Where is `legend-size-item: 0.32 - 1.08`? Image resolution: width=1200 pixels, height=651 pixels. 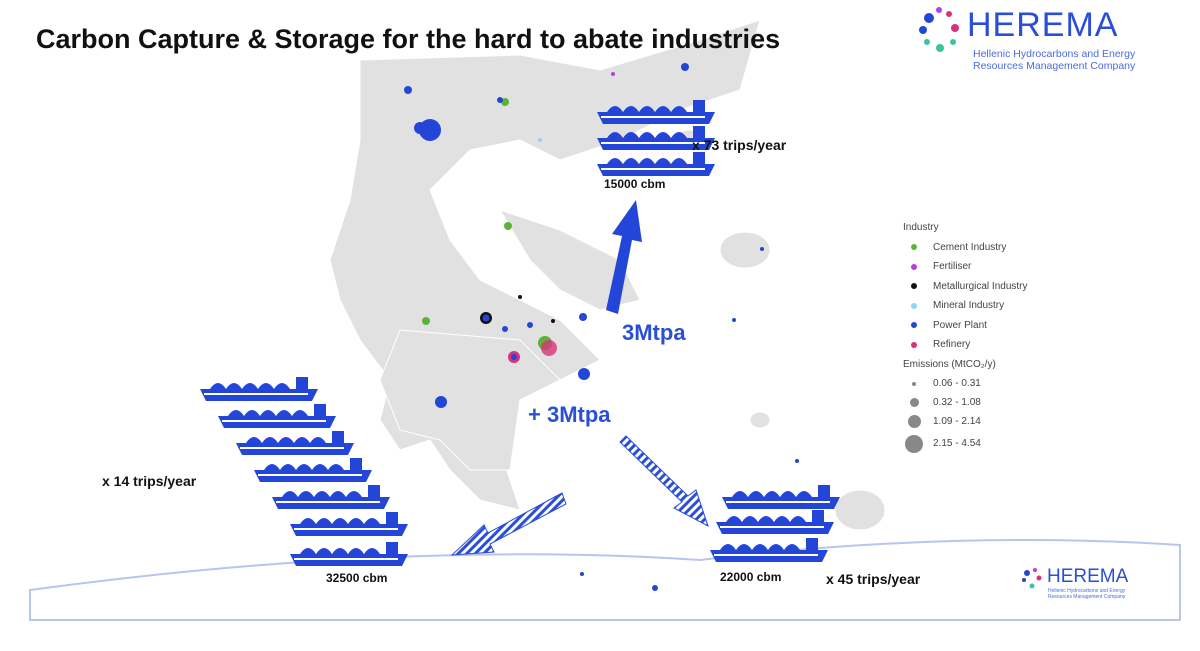 legend-size-item: 0.32 - 1.08 is located at coordinates (965, 402).